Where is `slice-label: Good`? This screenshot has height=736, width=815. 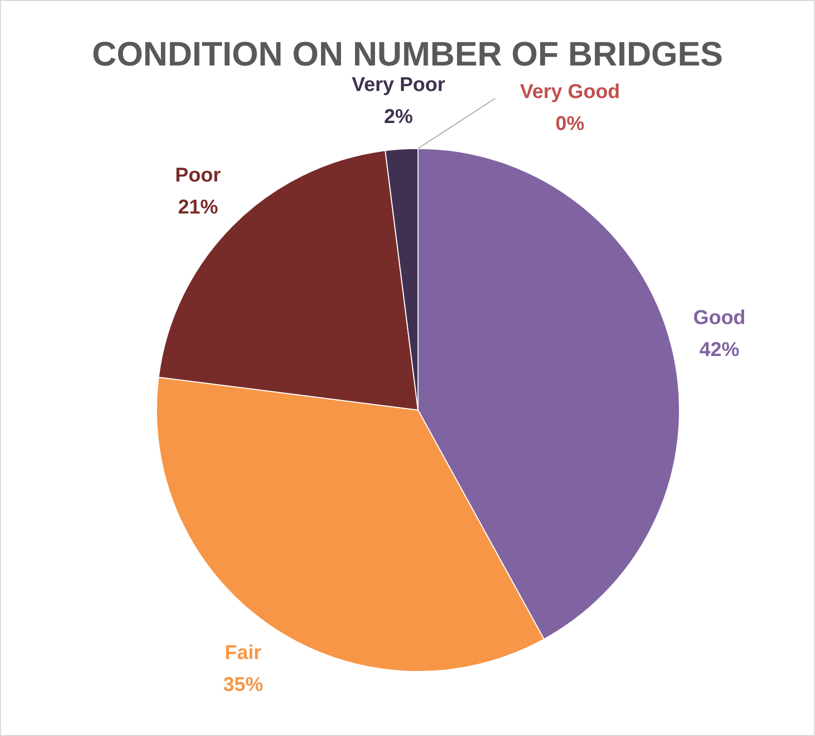 slice-label: Good is located at coordinates (719, 318).